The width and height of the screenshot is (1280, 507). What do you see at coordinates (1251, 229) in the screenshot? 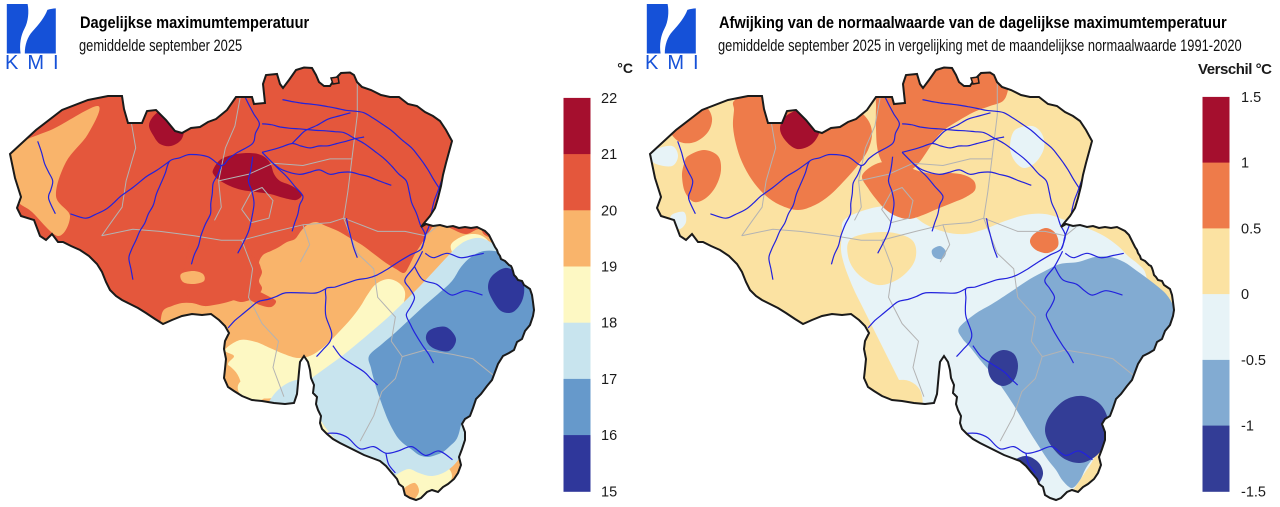
I see `svg-text: 0.5` at bounding box center [1251, 229].